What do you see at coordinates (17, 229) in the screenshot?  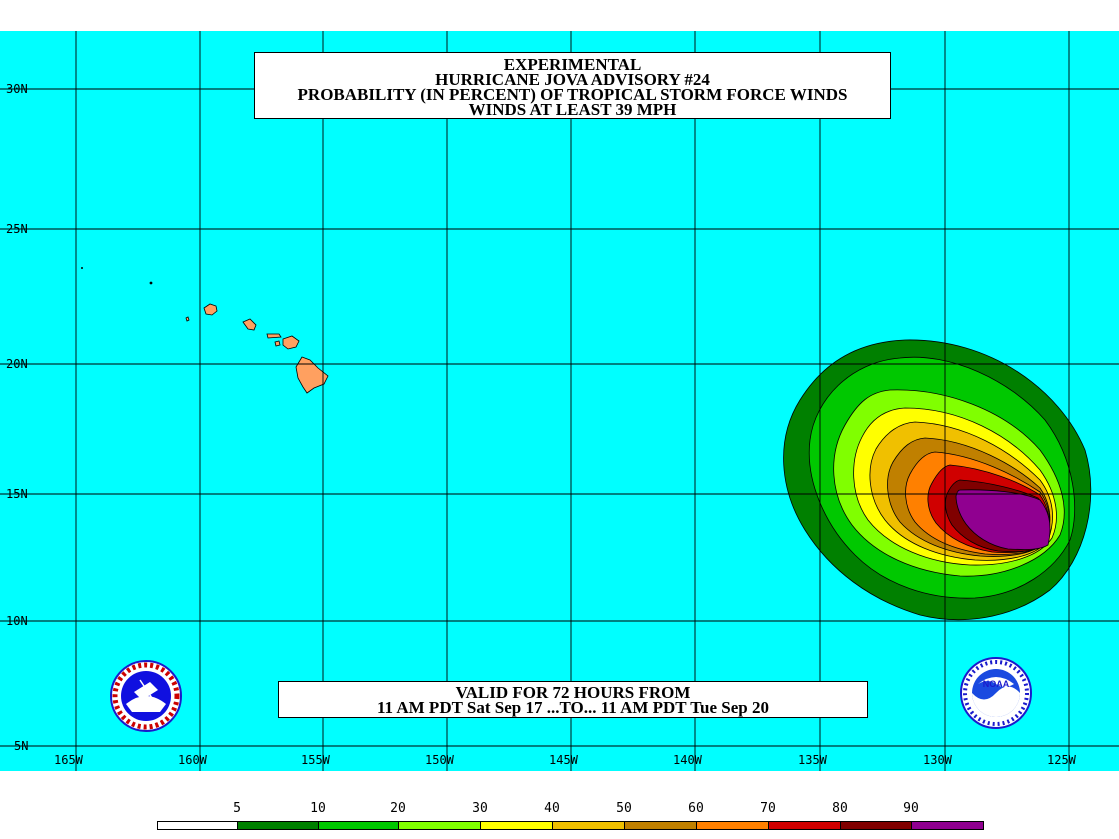 I see `lat-label-25n: 25N` at bounding box center [17, 229].